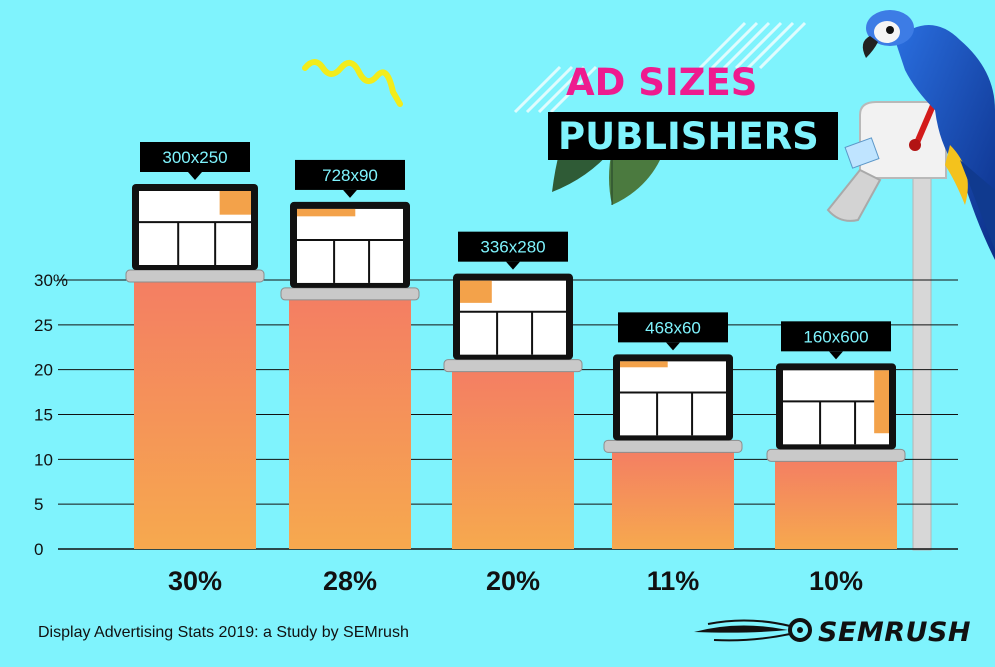  I want to click on value-labels: 30% 28% 20% 11% 10%, so click(515, 581).